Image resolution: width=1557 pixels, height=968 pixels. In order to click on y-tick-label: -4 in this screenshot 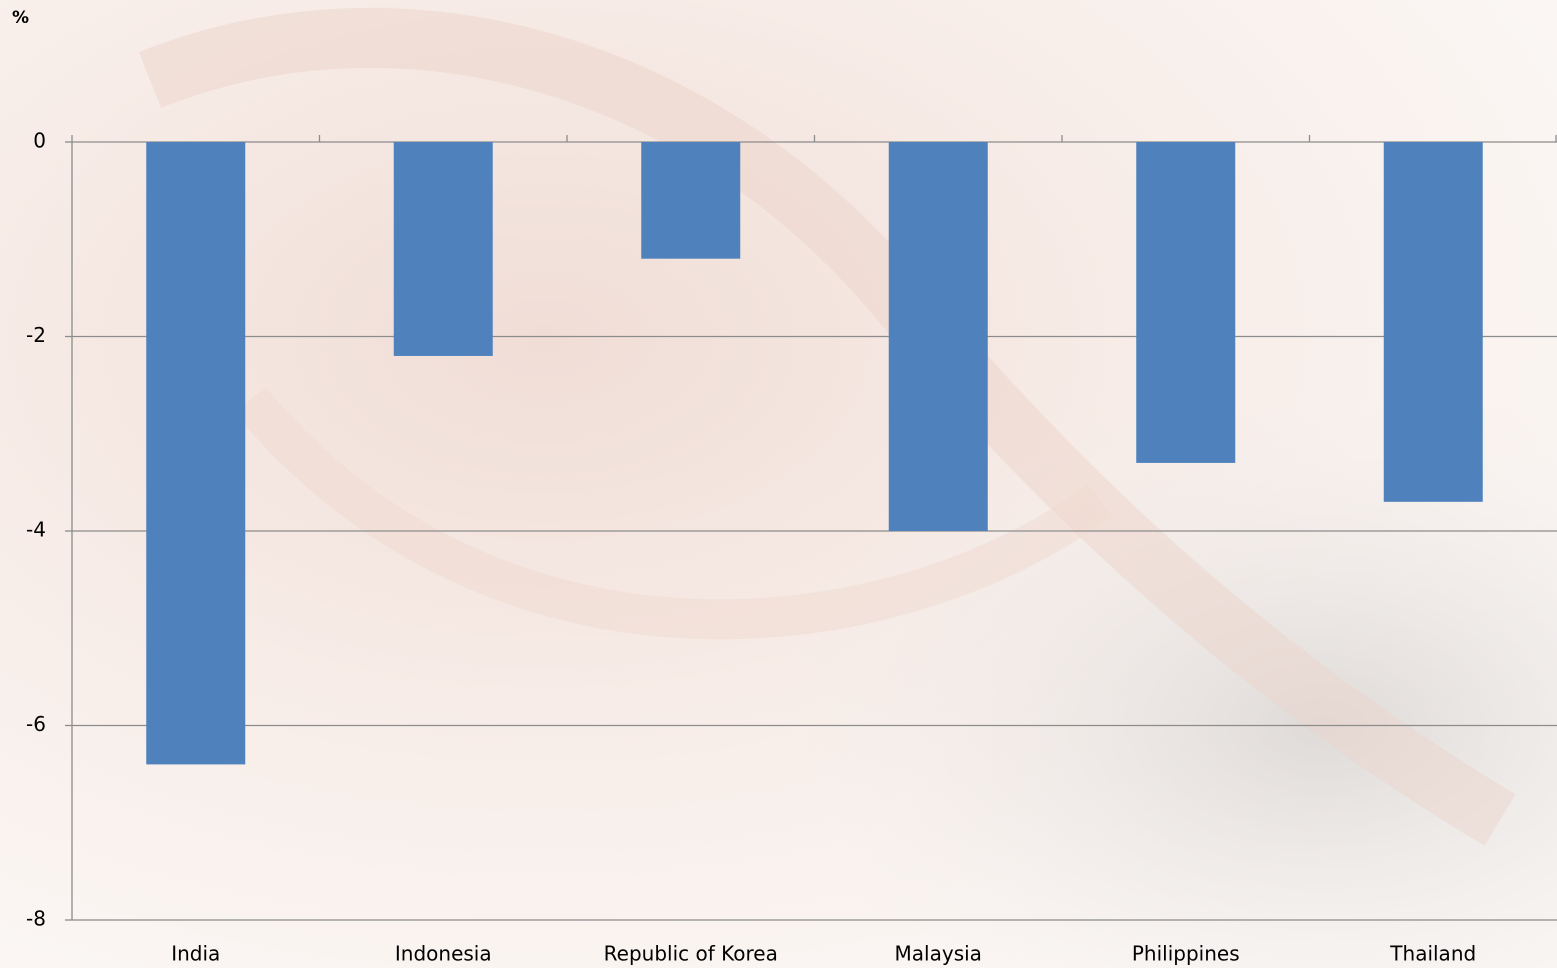, I will do `click(36, 530)`.